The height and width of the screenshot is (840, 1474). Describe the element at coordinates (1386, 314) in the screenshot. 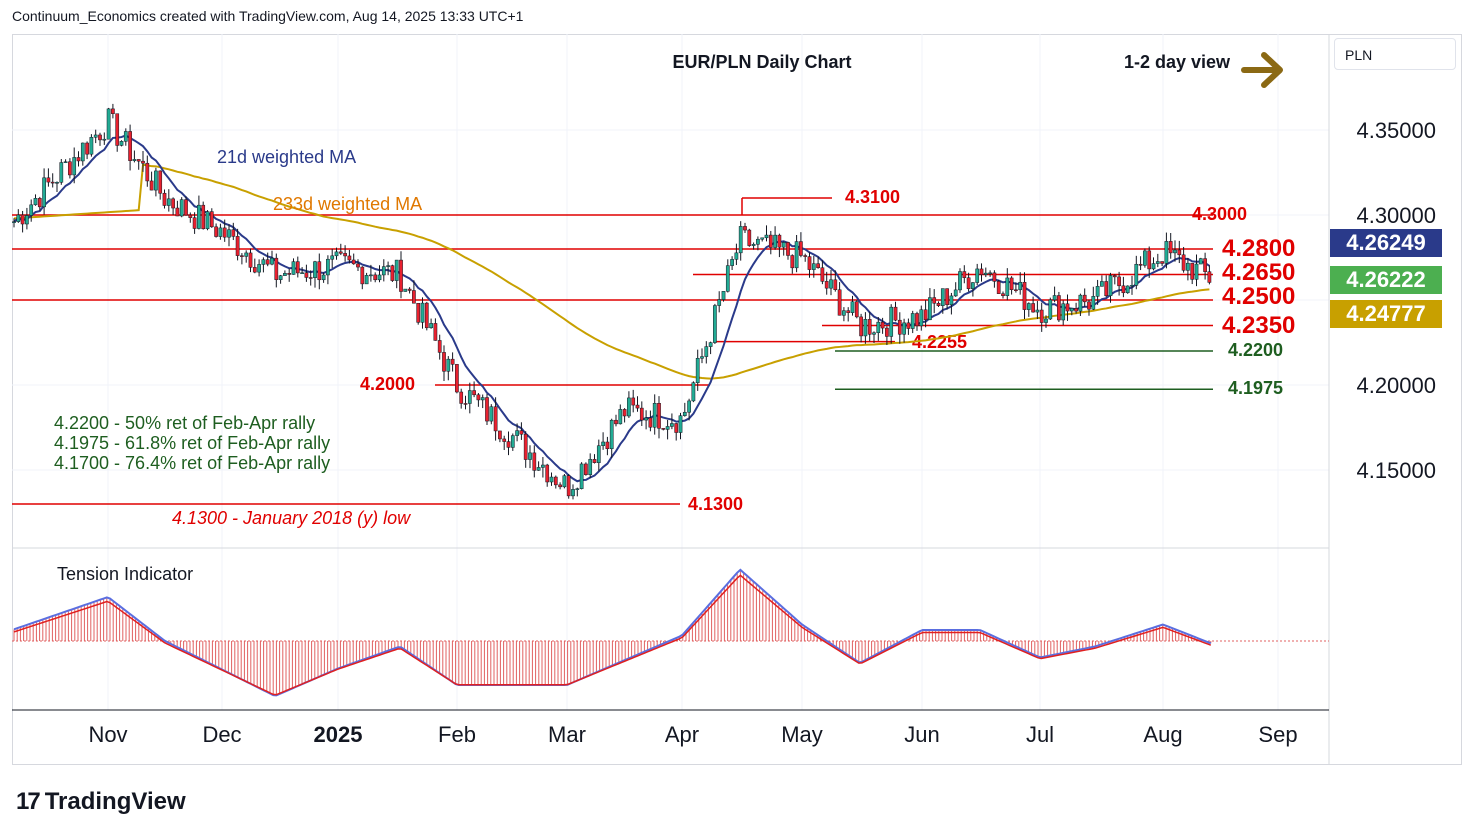

I see `ma233-price-tag: 4.24777` at that location.